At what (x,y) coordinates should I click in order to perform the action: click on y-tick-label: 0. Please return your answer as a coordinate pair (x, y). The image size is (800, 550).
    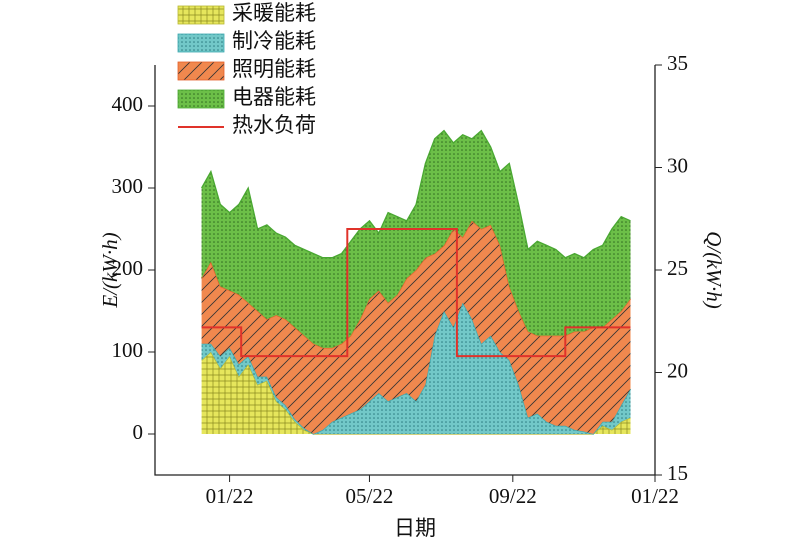
    Looking at the image, I should click on (138, 432).